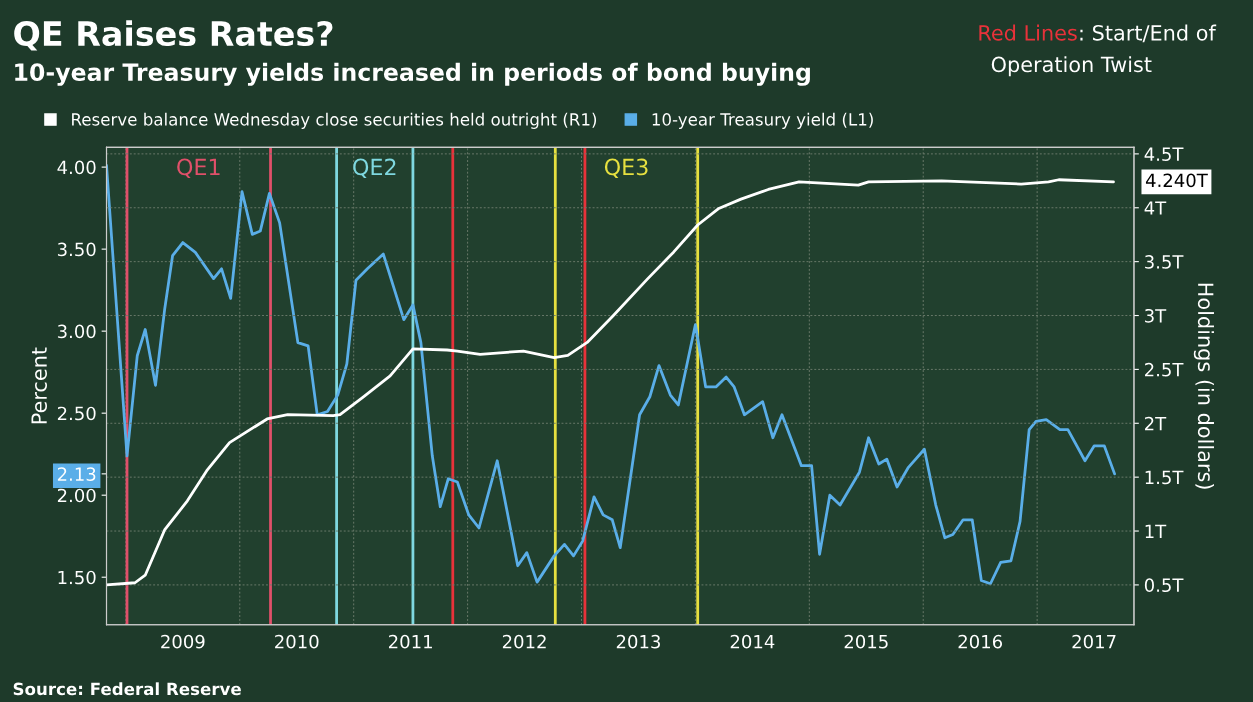 The height and width of the screenshot is (702, 1253). Describe the element at coordinates (752, 641) in the screenshot. I see `x-tick-label: 2014` at that location.